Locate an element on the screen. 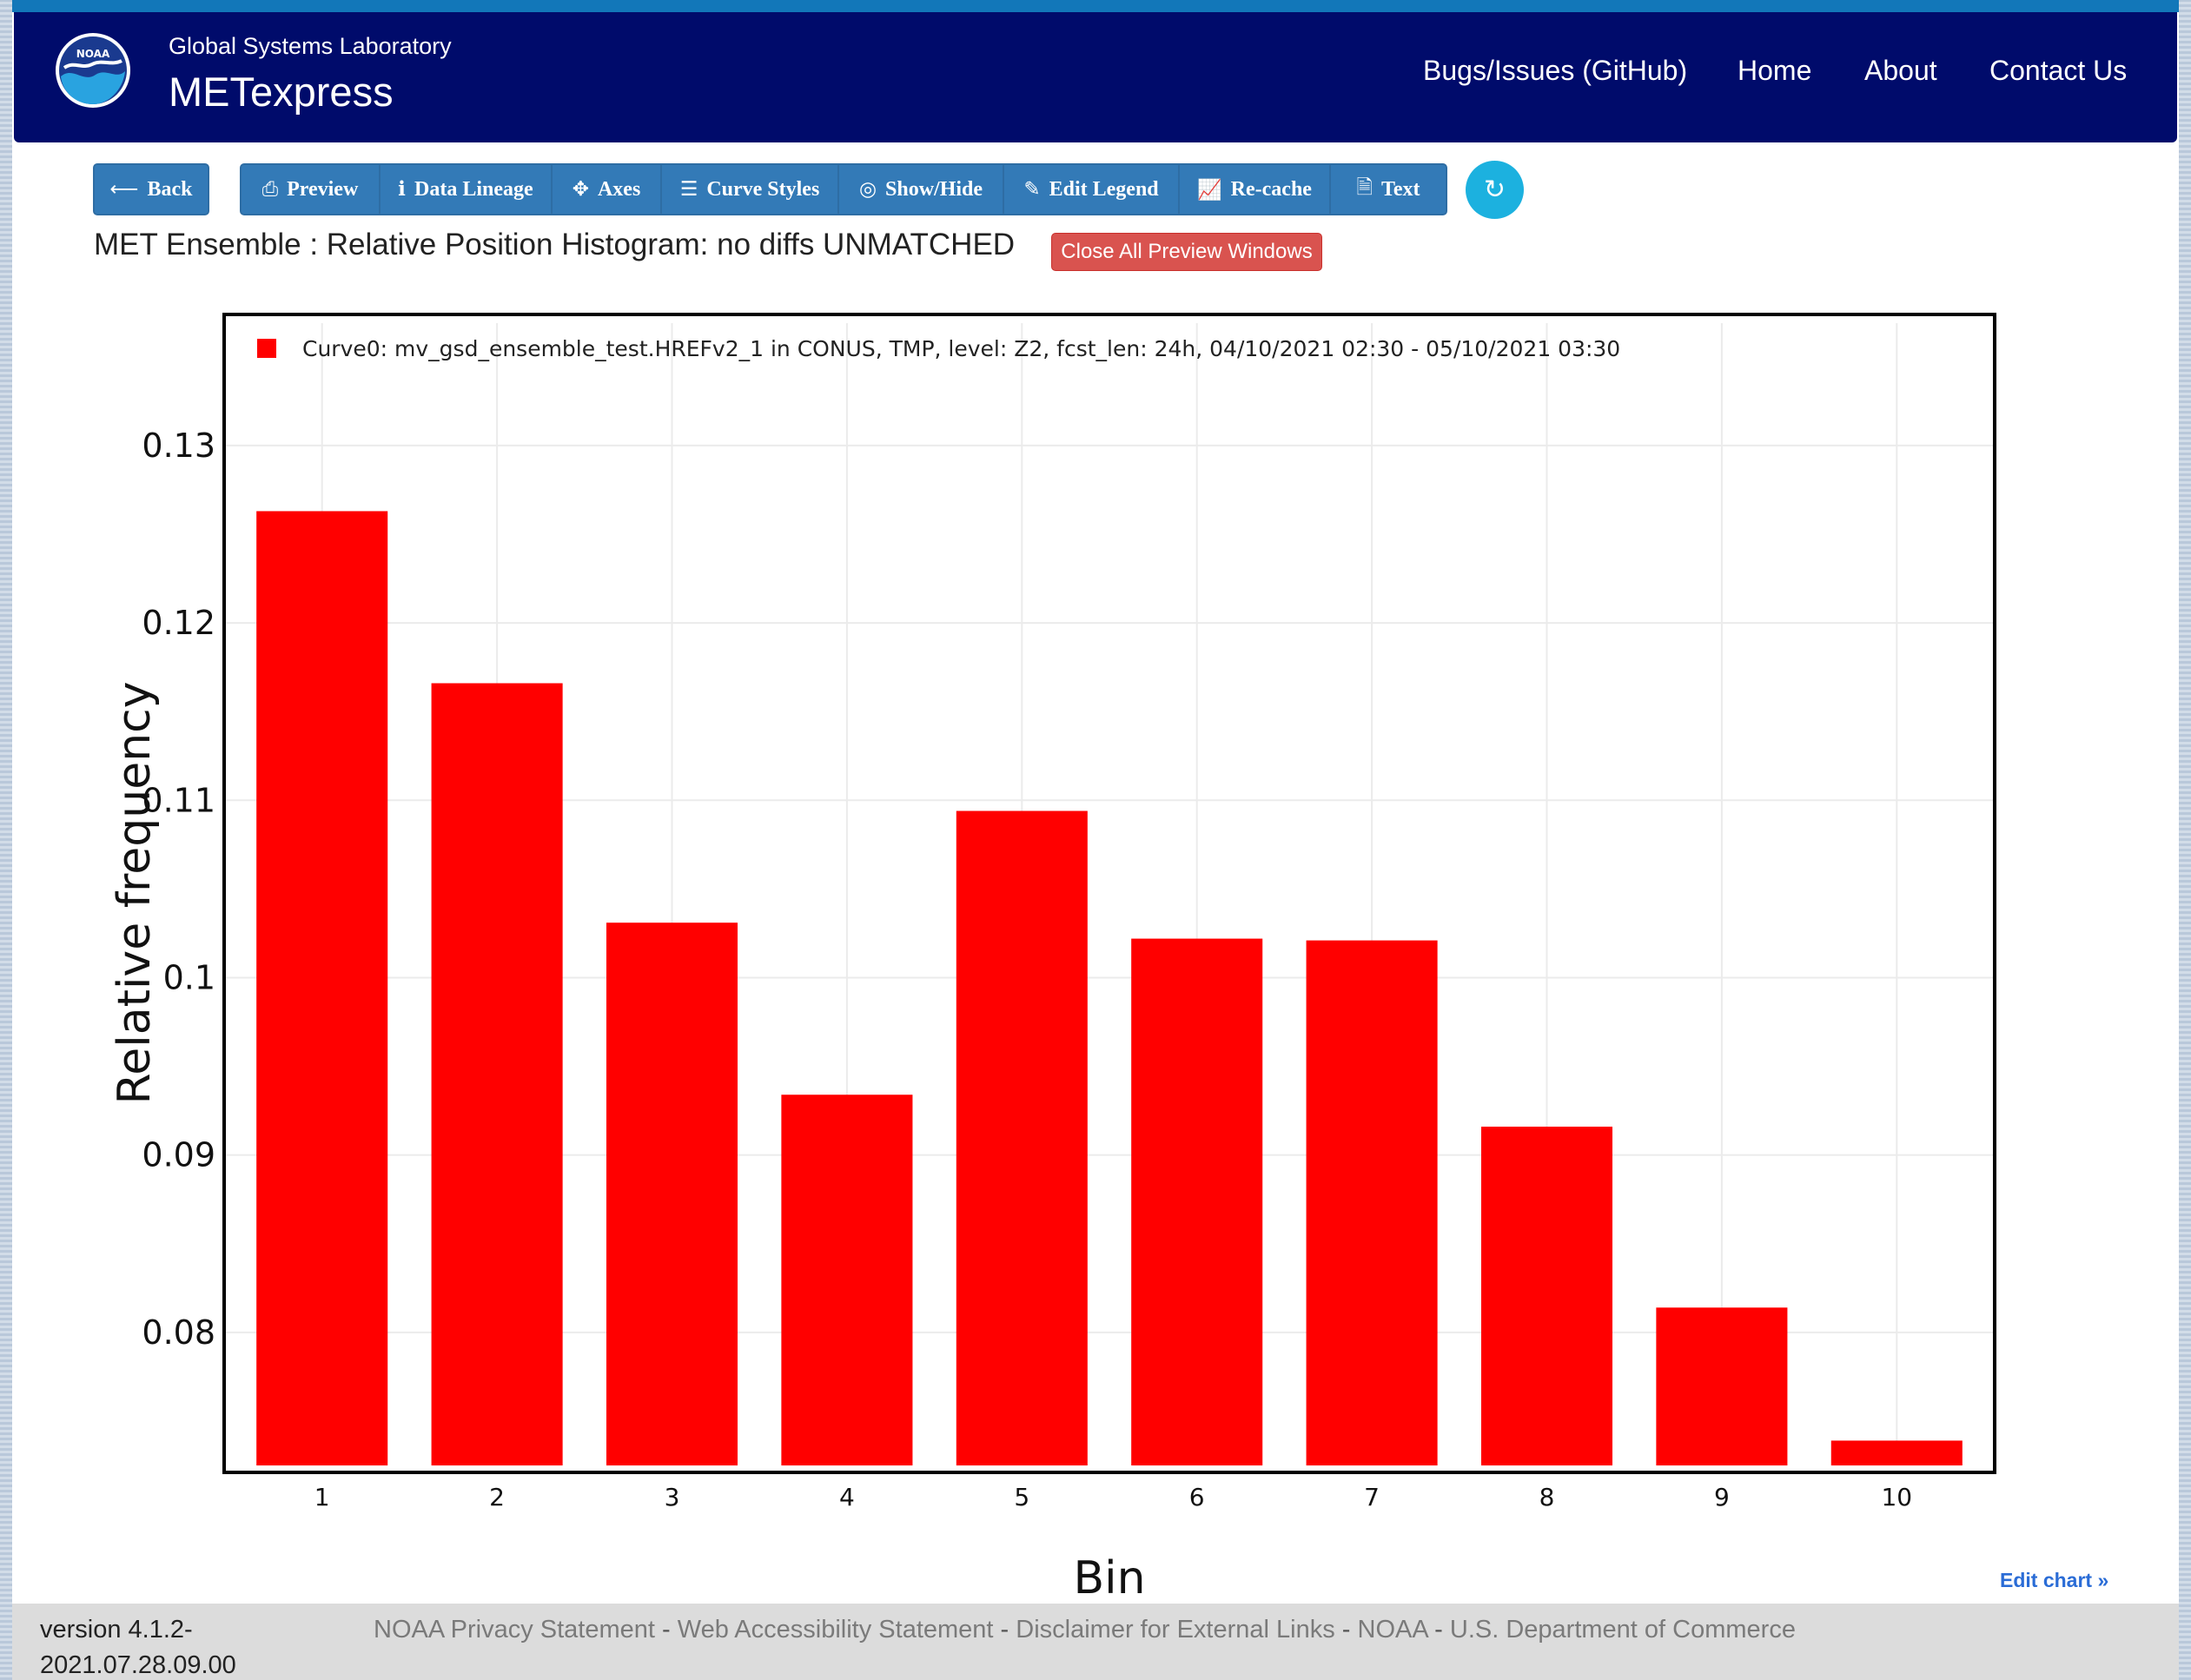 This screenshot has width=2191, height=1680. x-tick-label: 6 is located at coordinates (1197, 1497).